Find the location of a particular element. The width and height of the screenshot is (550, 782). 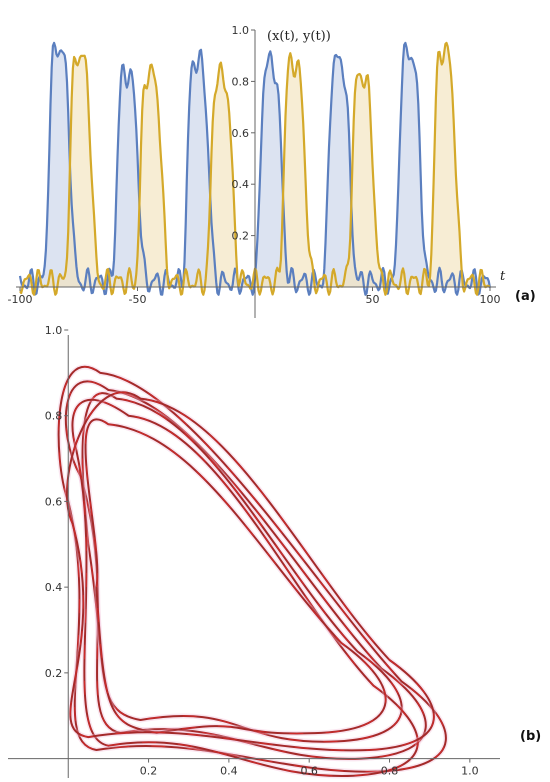

y-tick-label-b-0: 0.2 is located at coordinates (54, 673).